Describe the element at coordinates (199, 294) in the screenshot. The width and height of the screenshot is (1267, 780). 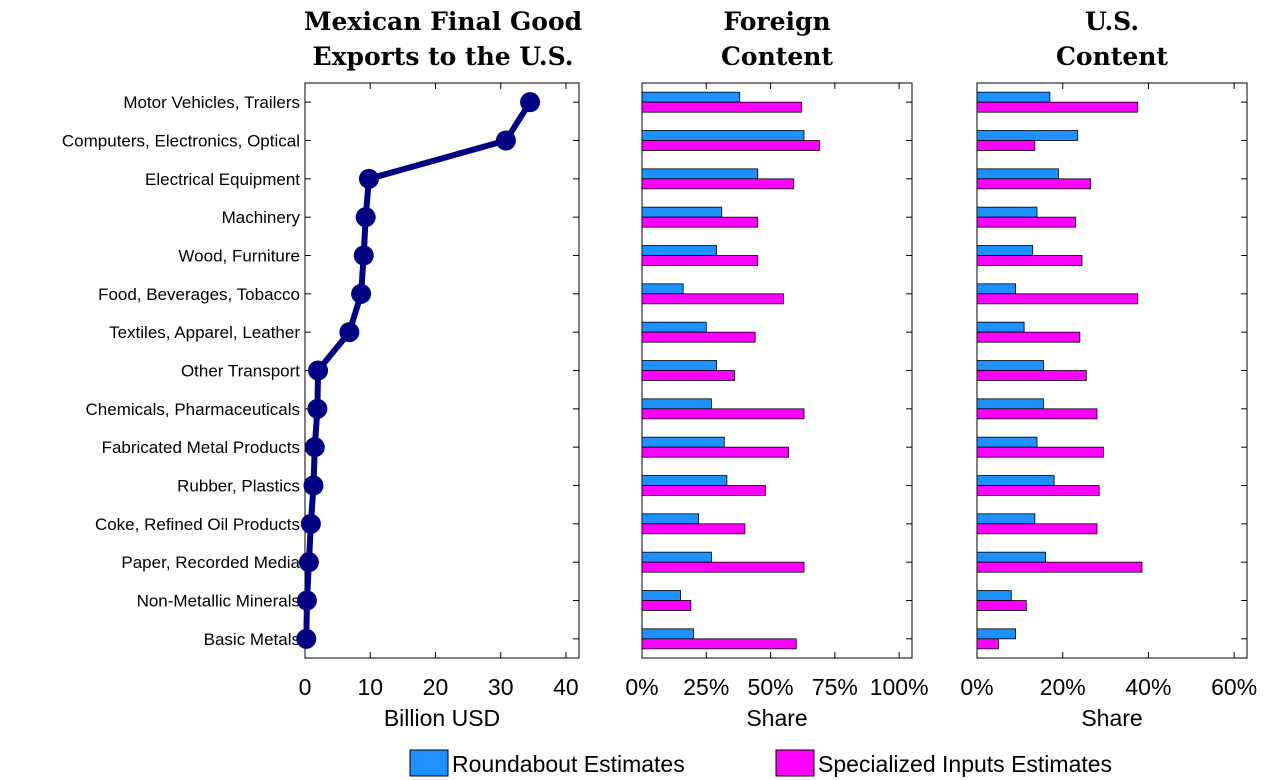
I see `category-label: Food, Beverages, Tobacco` at that location.